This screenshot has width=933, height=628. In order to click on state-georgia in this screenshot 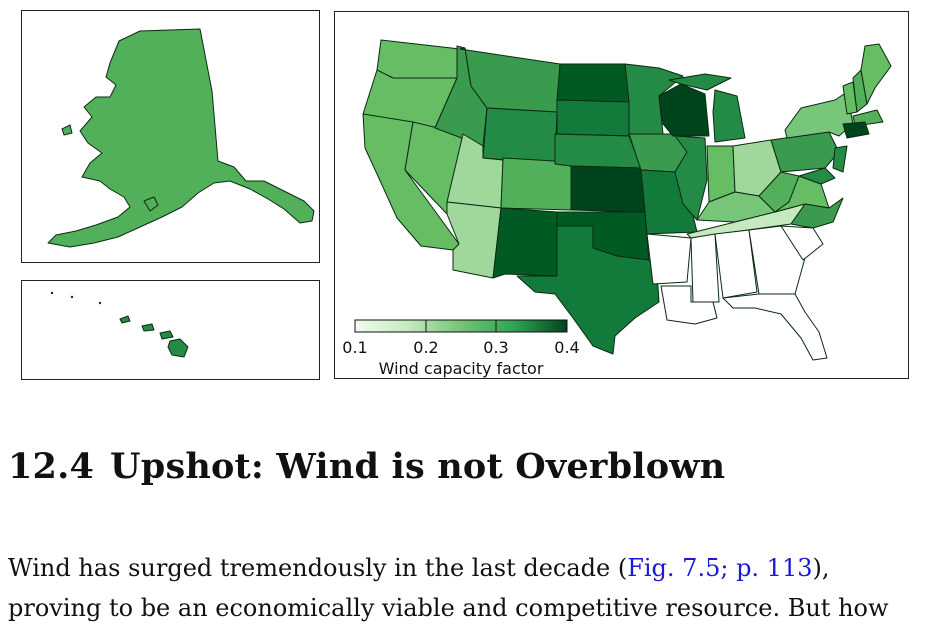, I will do `click(777, 260)`.